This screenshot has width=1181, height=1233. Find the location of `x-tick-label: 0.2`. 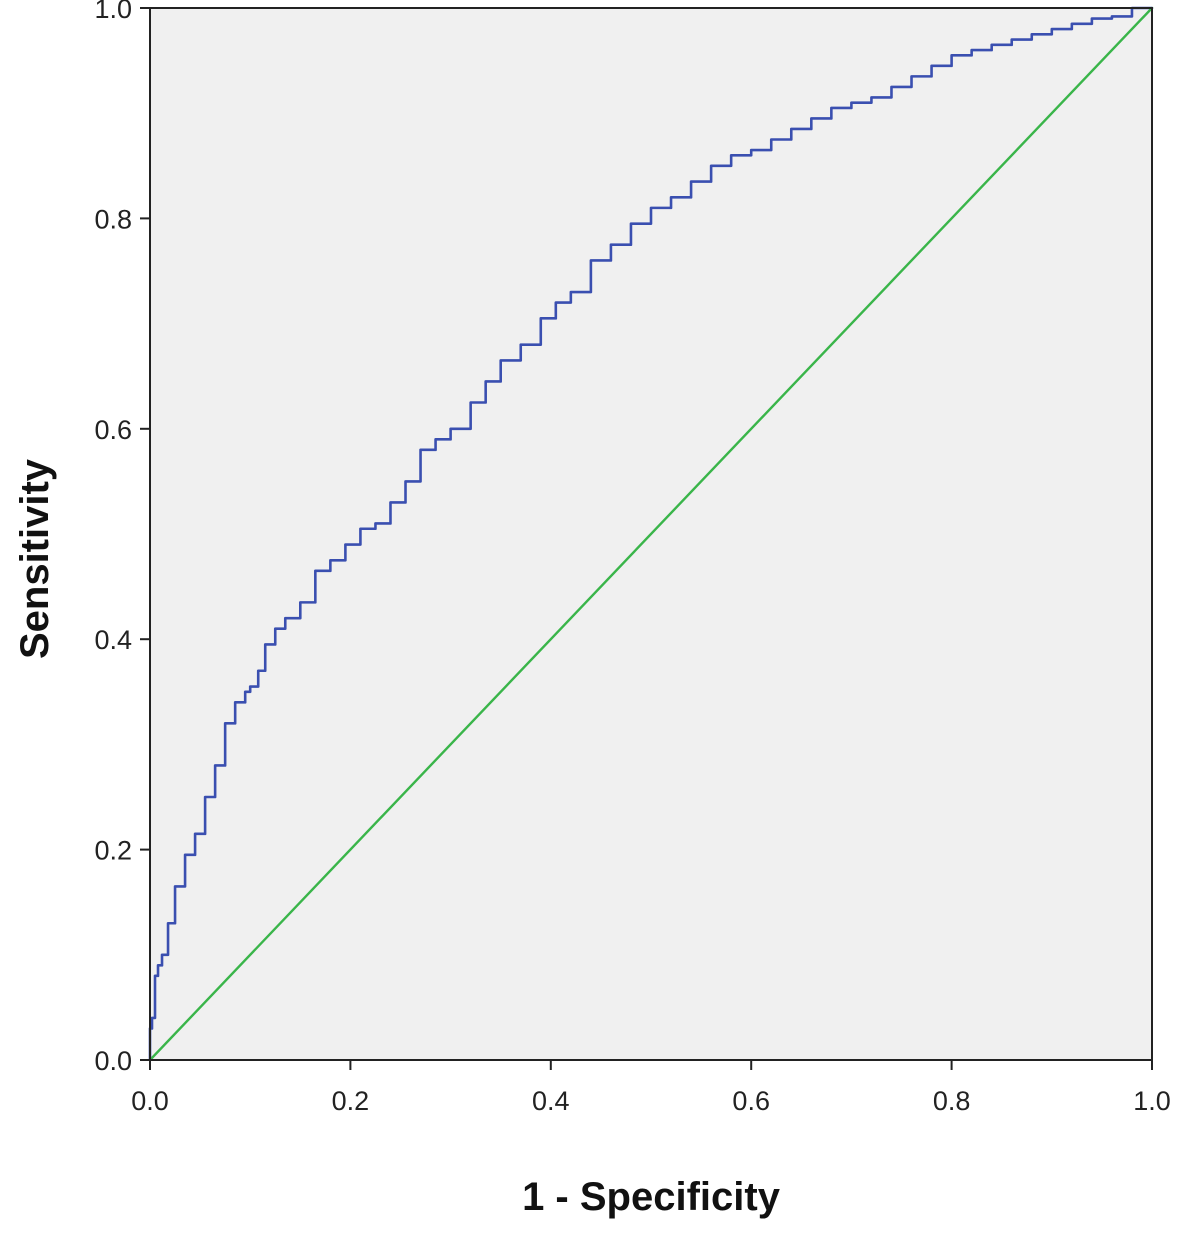

x-tick-label: 0.2 is located at coordinates (351, 1101).